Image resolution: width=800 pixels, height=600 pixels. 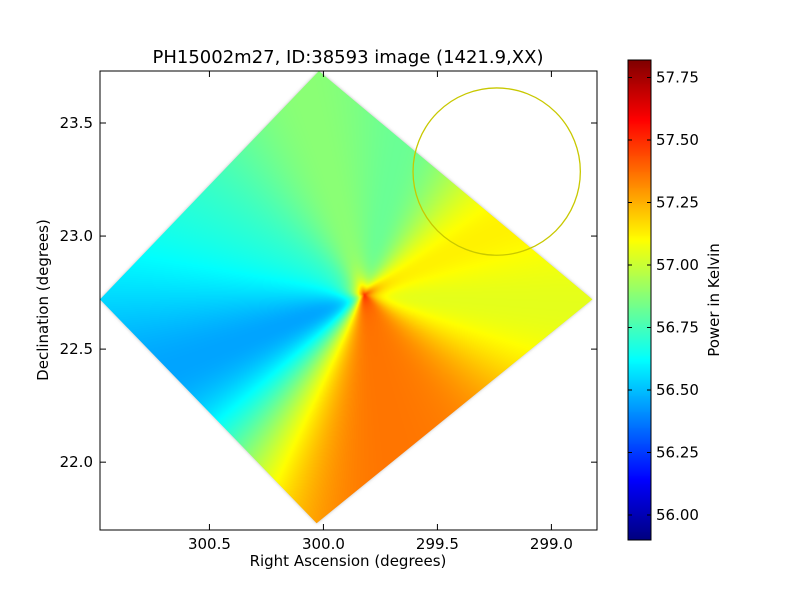 I want to click on colorbar-ticks: 56.00 56.25 56.50 56.75 57.00 57.25 57.50 57.75, so click(x=663, y=296).